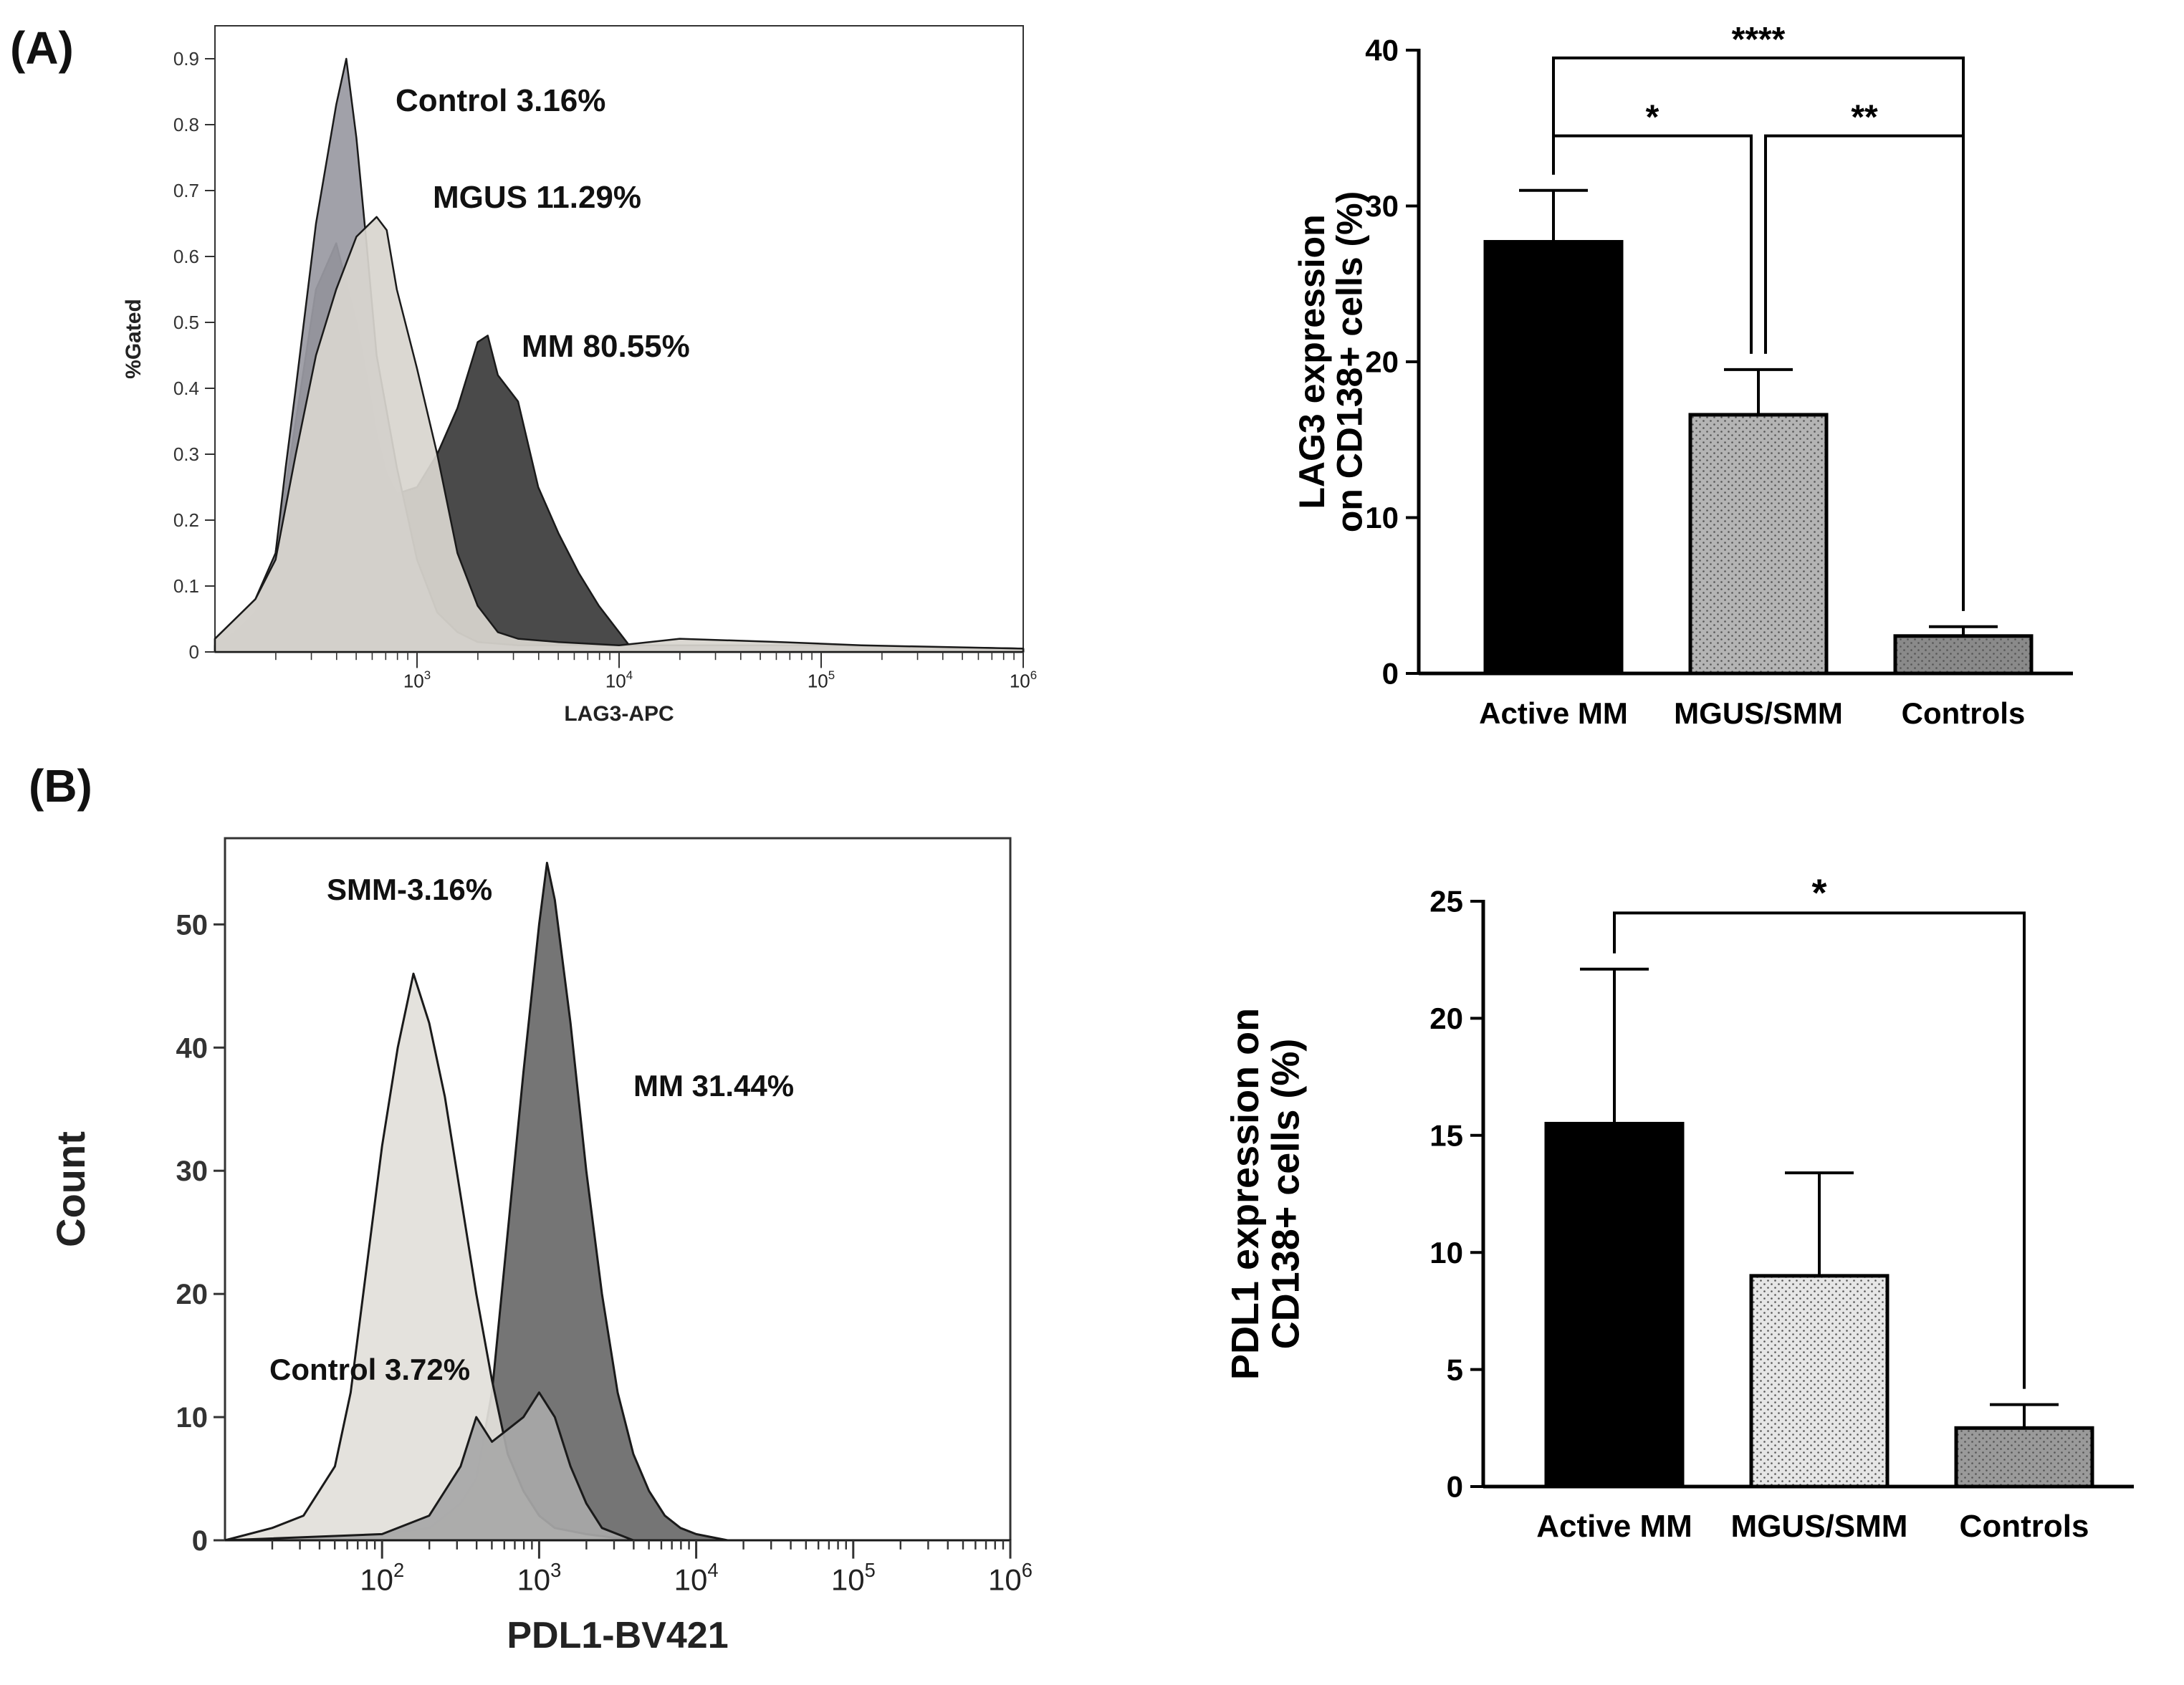 The width and height of the screenshot is (2184, 1685). Describe the element at coordinates (369, 1369) in the screenshot. I see `label-control: Control 3.72%` at that location.